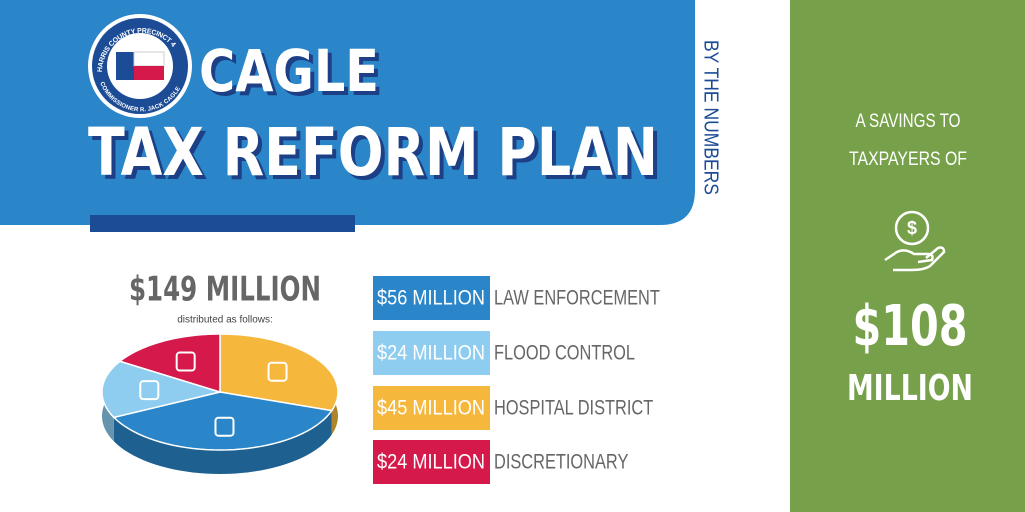 This screenshot has width=1025, height=512. I want to click on side-label: BY THE NUMBERS, so click(711, 117).